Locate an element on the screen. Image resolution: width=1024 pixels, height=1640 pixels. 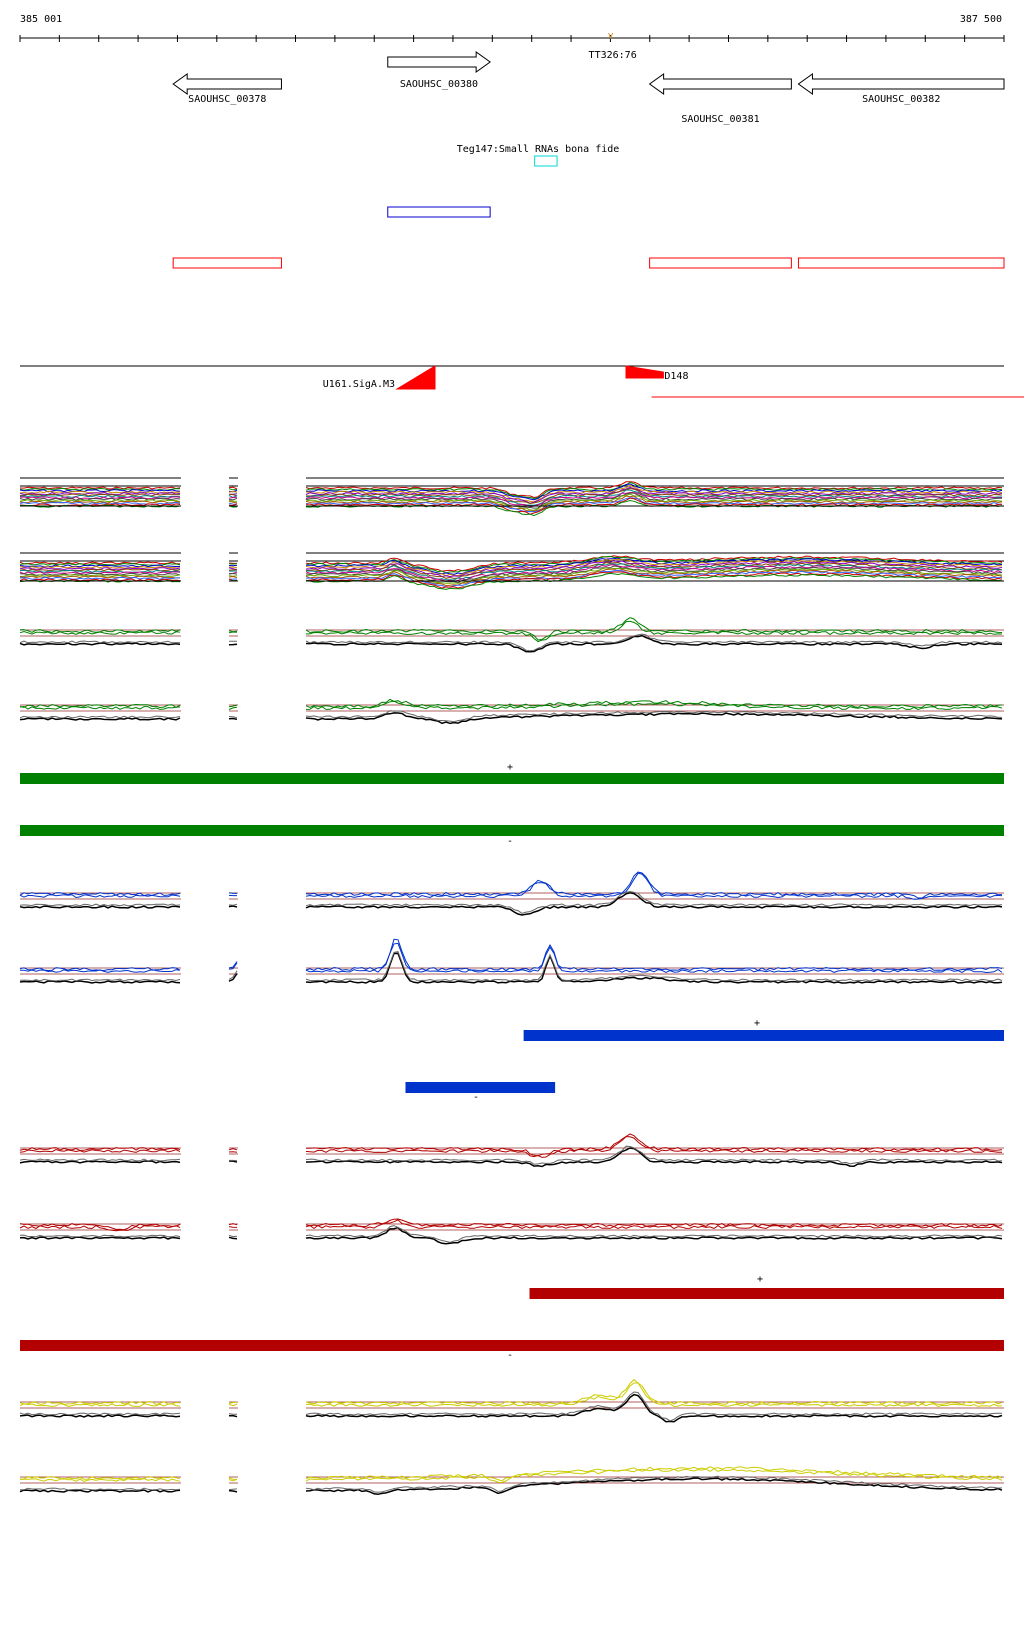
u161-label: U161.SigA.M3 is located at coordinates (359, 384).